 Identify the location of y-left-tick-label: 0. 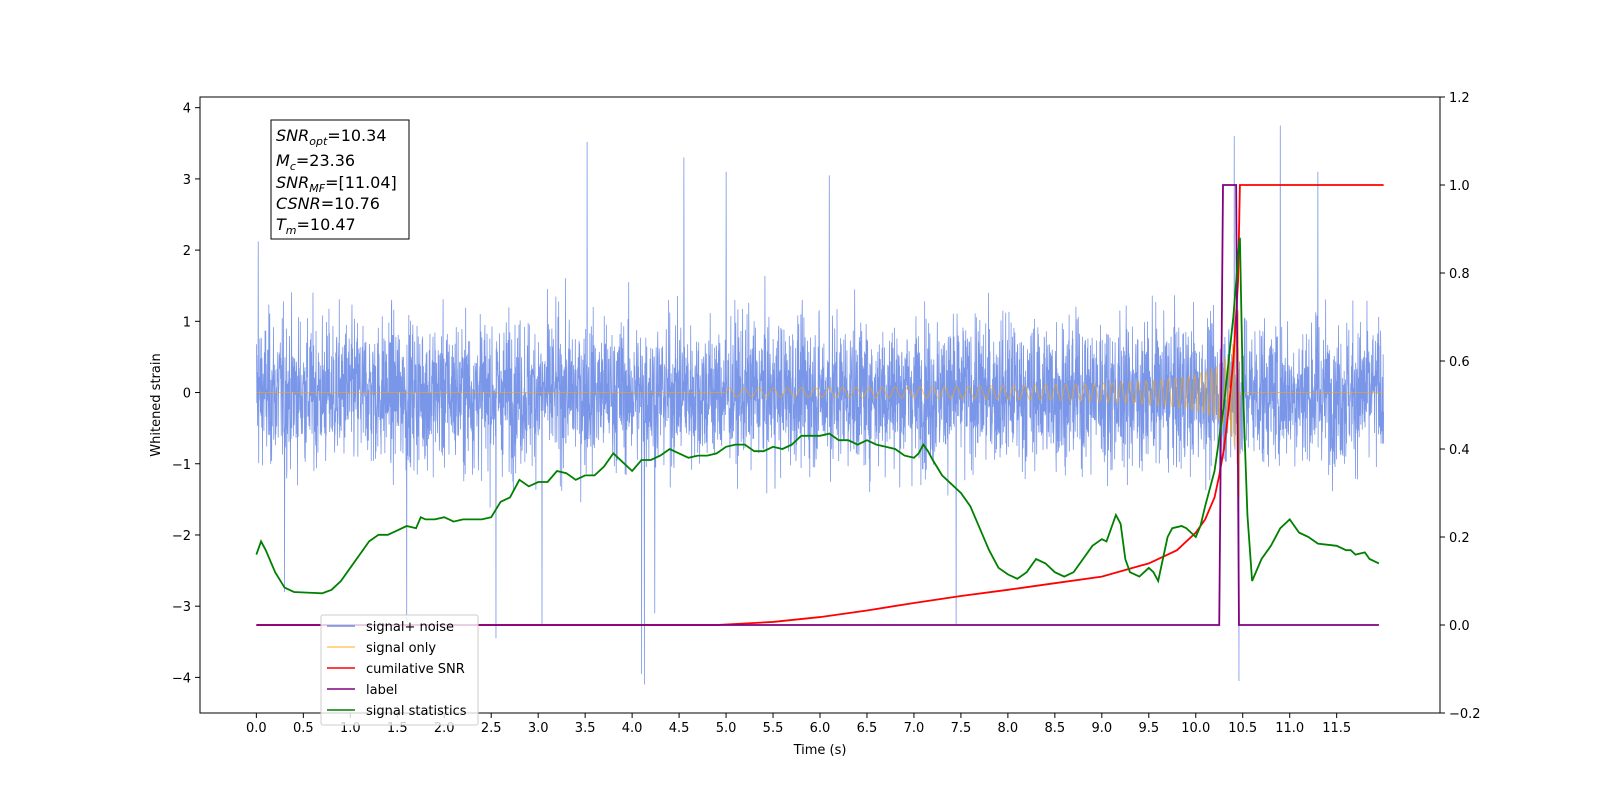
(187, 394).